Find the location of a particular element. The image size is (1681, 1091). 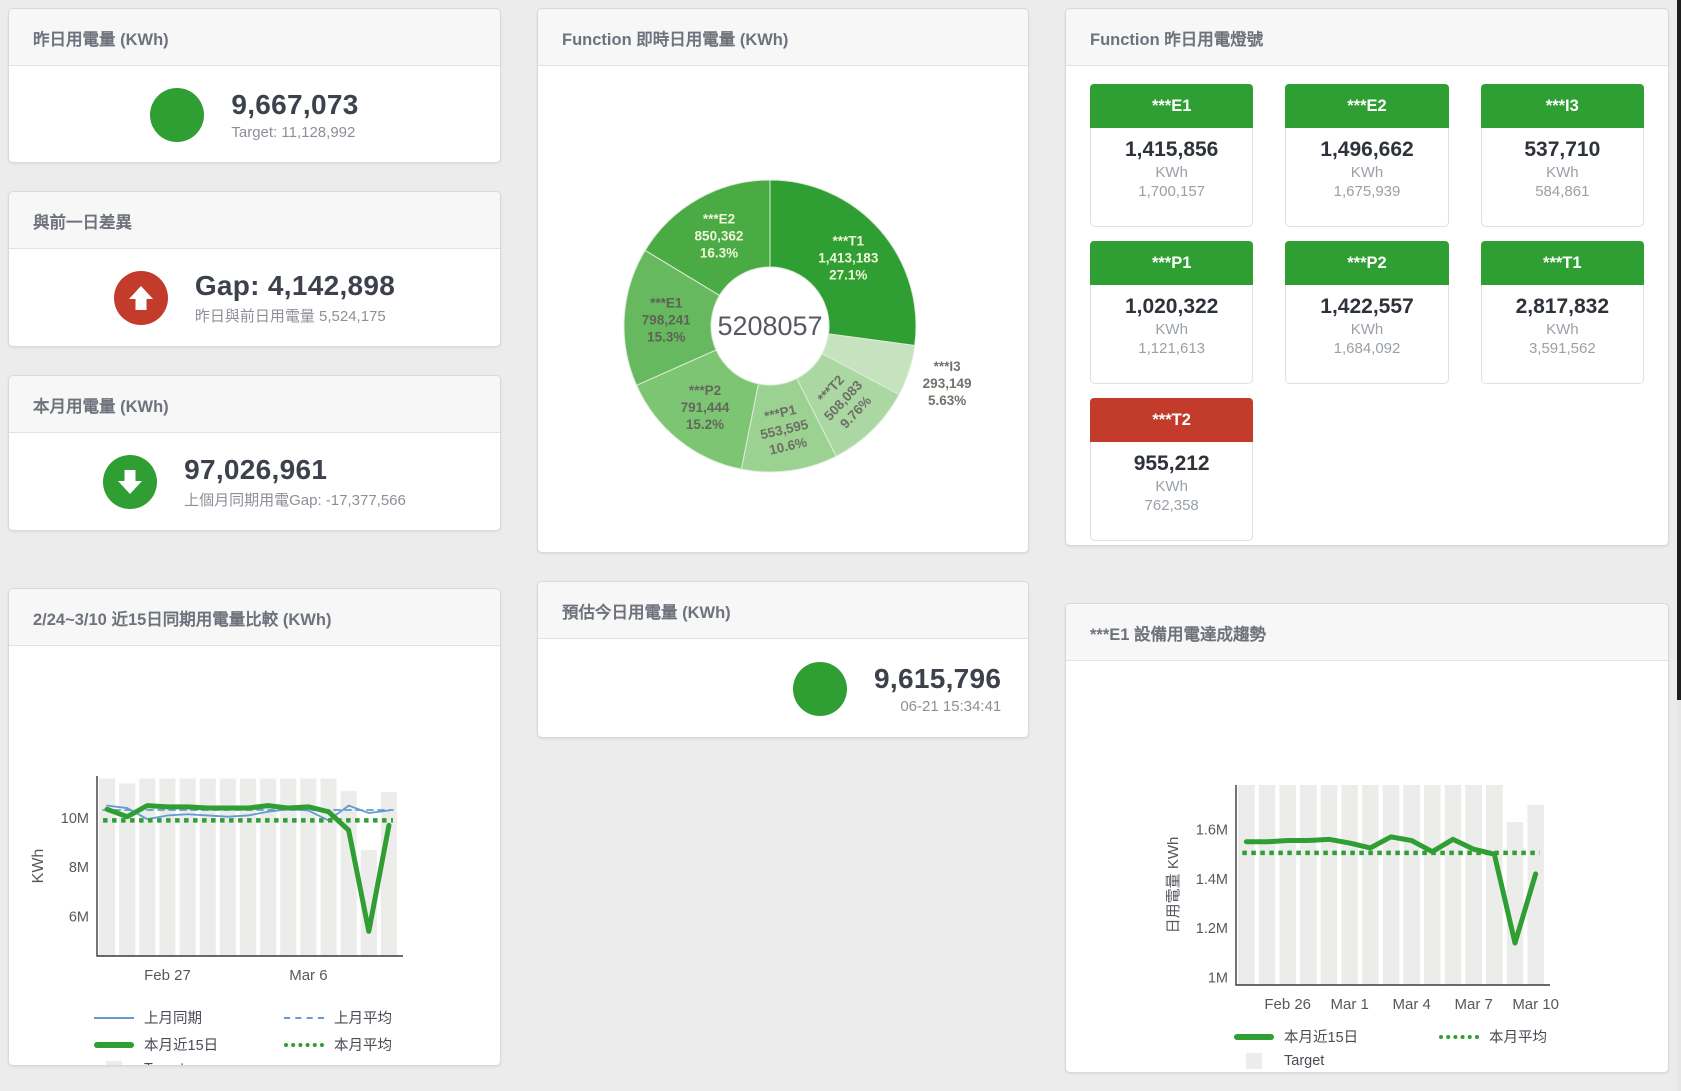

legend-label: 上月同期 is located at coordinates (173, 1019).